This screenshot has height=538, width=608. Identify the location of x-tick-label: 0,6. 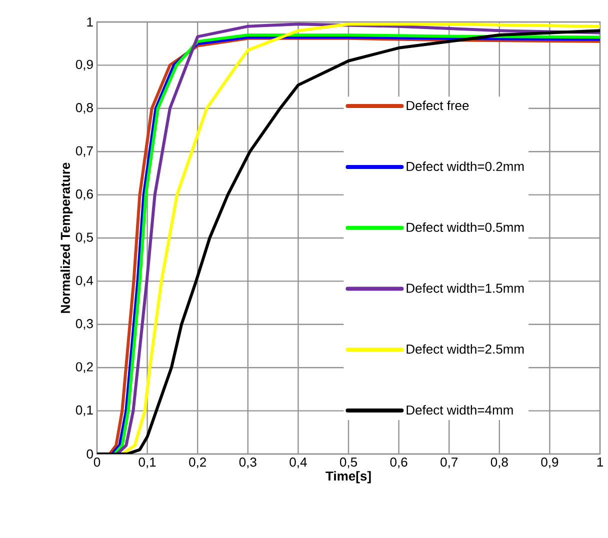
(399, 463).